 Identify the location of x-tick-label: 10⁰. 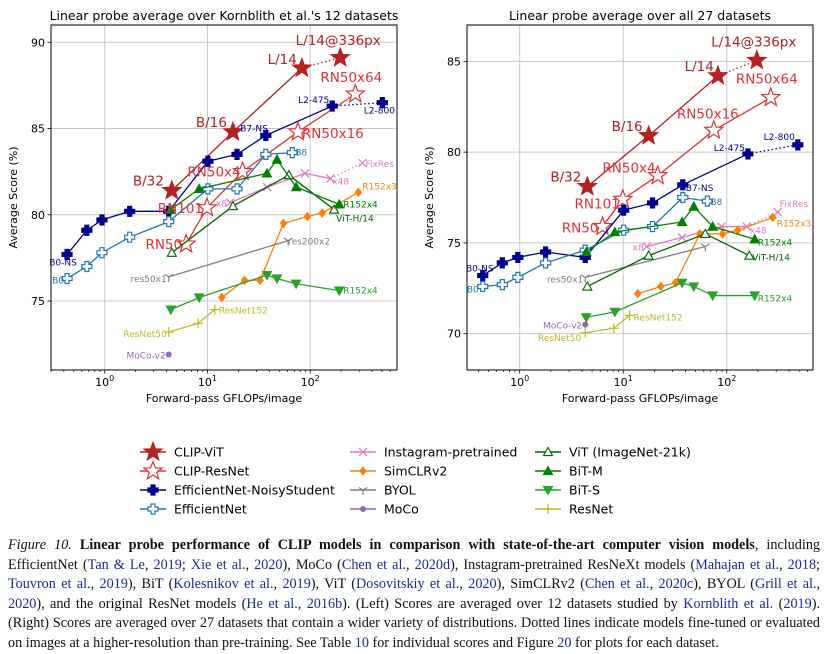
(519, 381).